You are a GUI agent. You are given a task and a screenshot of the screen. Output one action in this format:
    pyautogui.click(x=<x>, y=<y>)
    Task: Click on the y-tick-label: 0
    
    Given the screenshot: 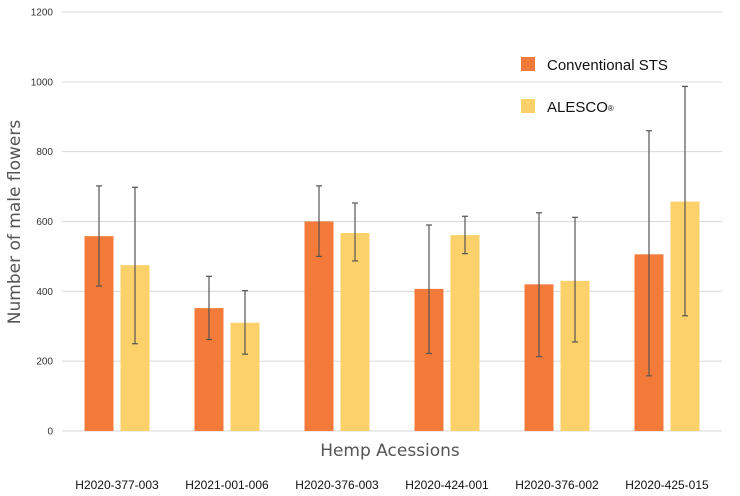 What is the action you would take?
    pyautogui.click(x=50, y=432)
    